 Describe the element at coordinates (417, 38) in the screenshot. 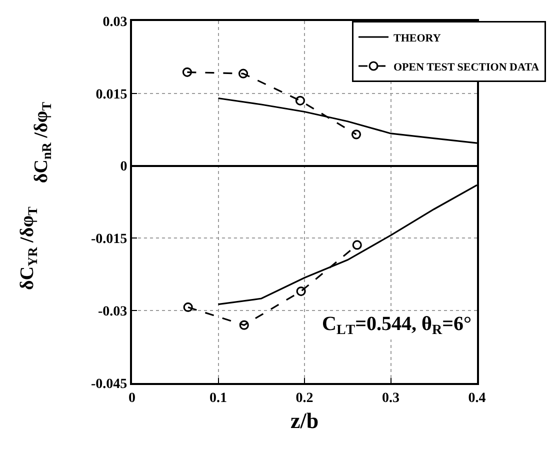

I see `legend-label: THEORY` at that location.